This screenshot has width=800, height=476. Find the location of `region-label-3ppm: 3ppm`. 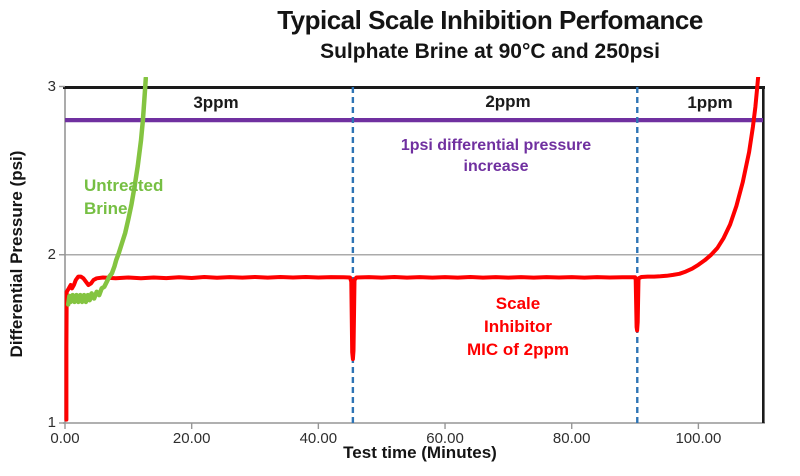

region-label-3ppm: 3ppm is located at coordinates (216, 102).